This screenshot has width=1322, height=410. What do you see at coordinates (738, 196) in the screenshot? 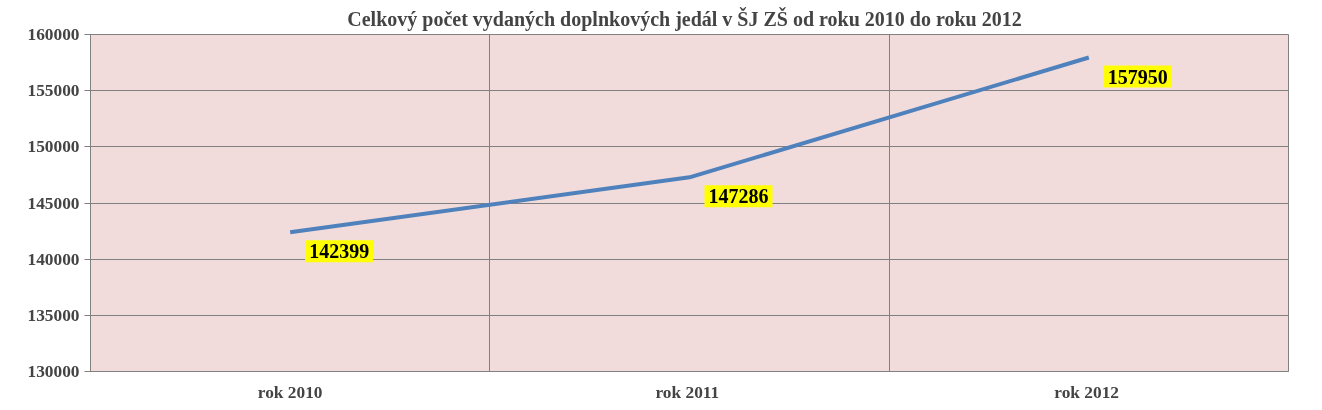
I see `data-label: 147286` at bounding box center [738, 196].